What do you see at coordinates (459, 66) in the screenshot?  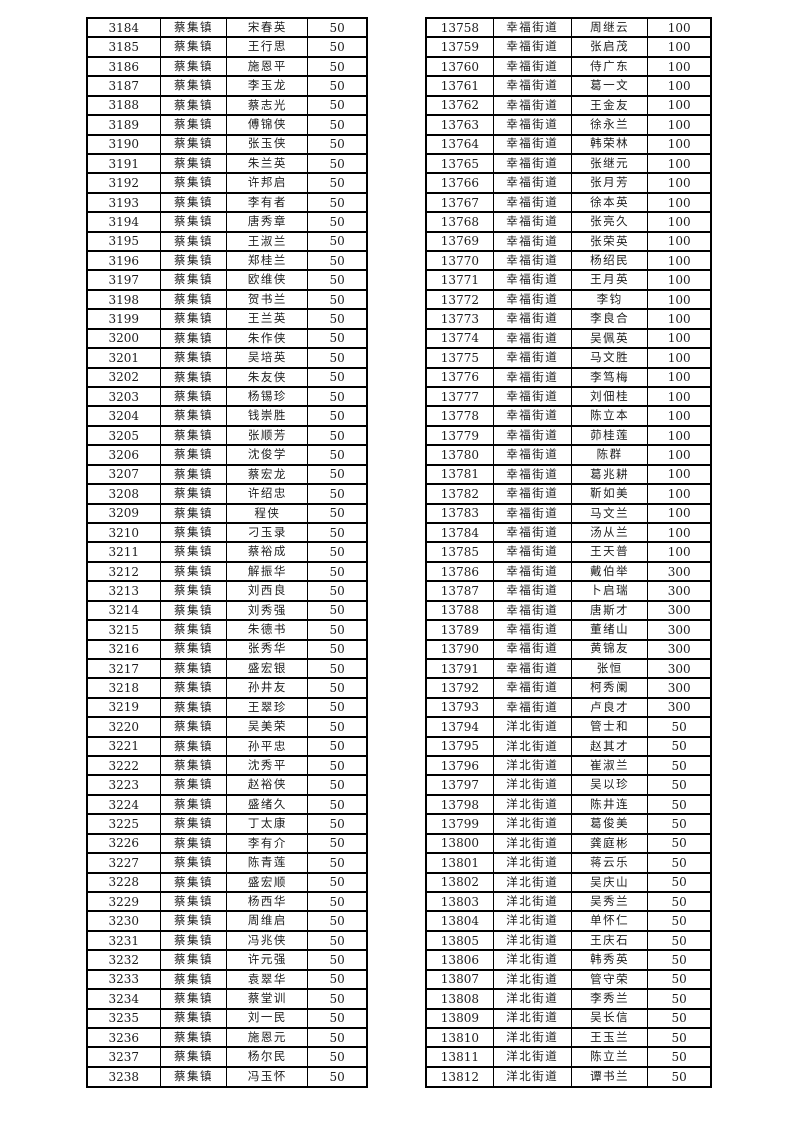 I see `cell-serial: 13760` at bounding box center [459, 66].